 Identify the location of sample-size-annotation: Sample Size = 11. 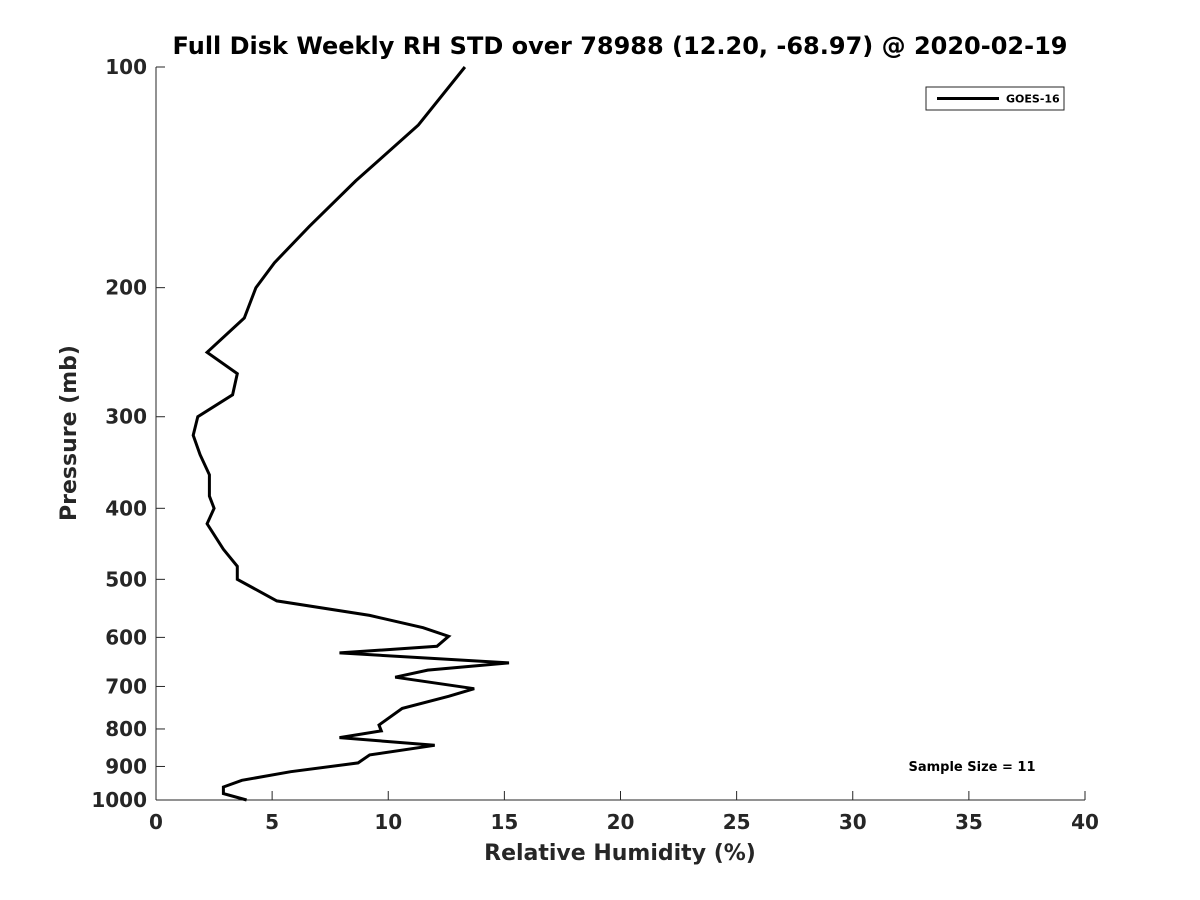
(971, 767).